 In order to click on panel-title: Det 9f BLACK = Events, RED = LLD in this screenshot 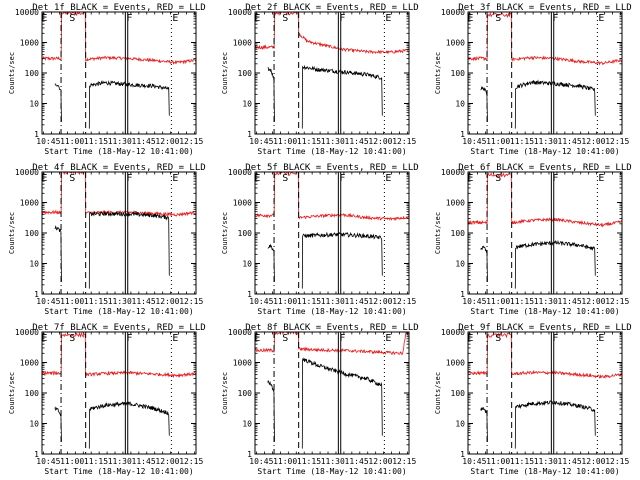, I will do `click(544, 328)`.